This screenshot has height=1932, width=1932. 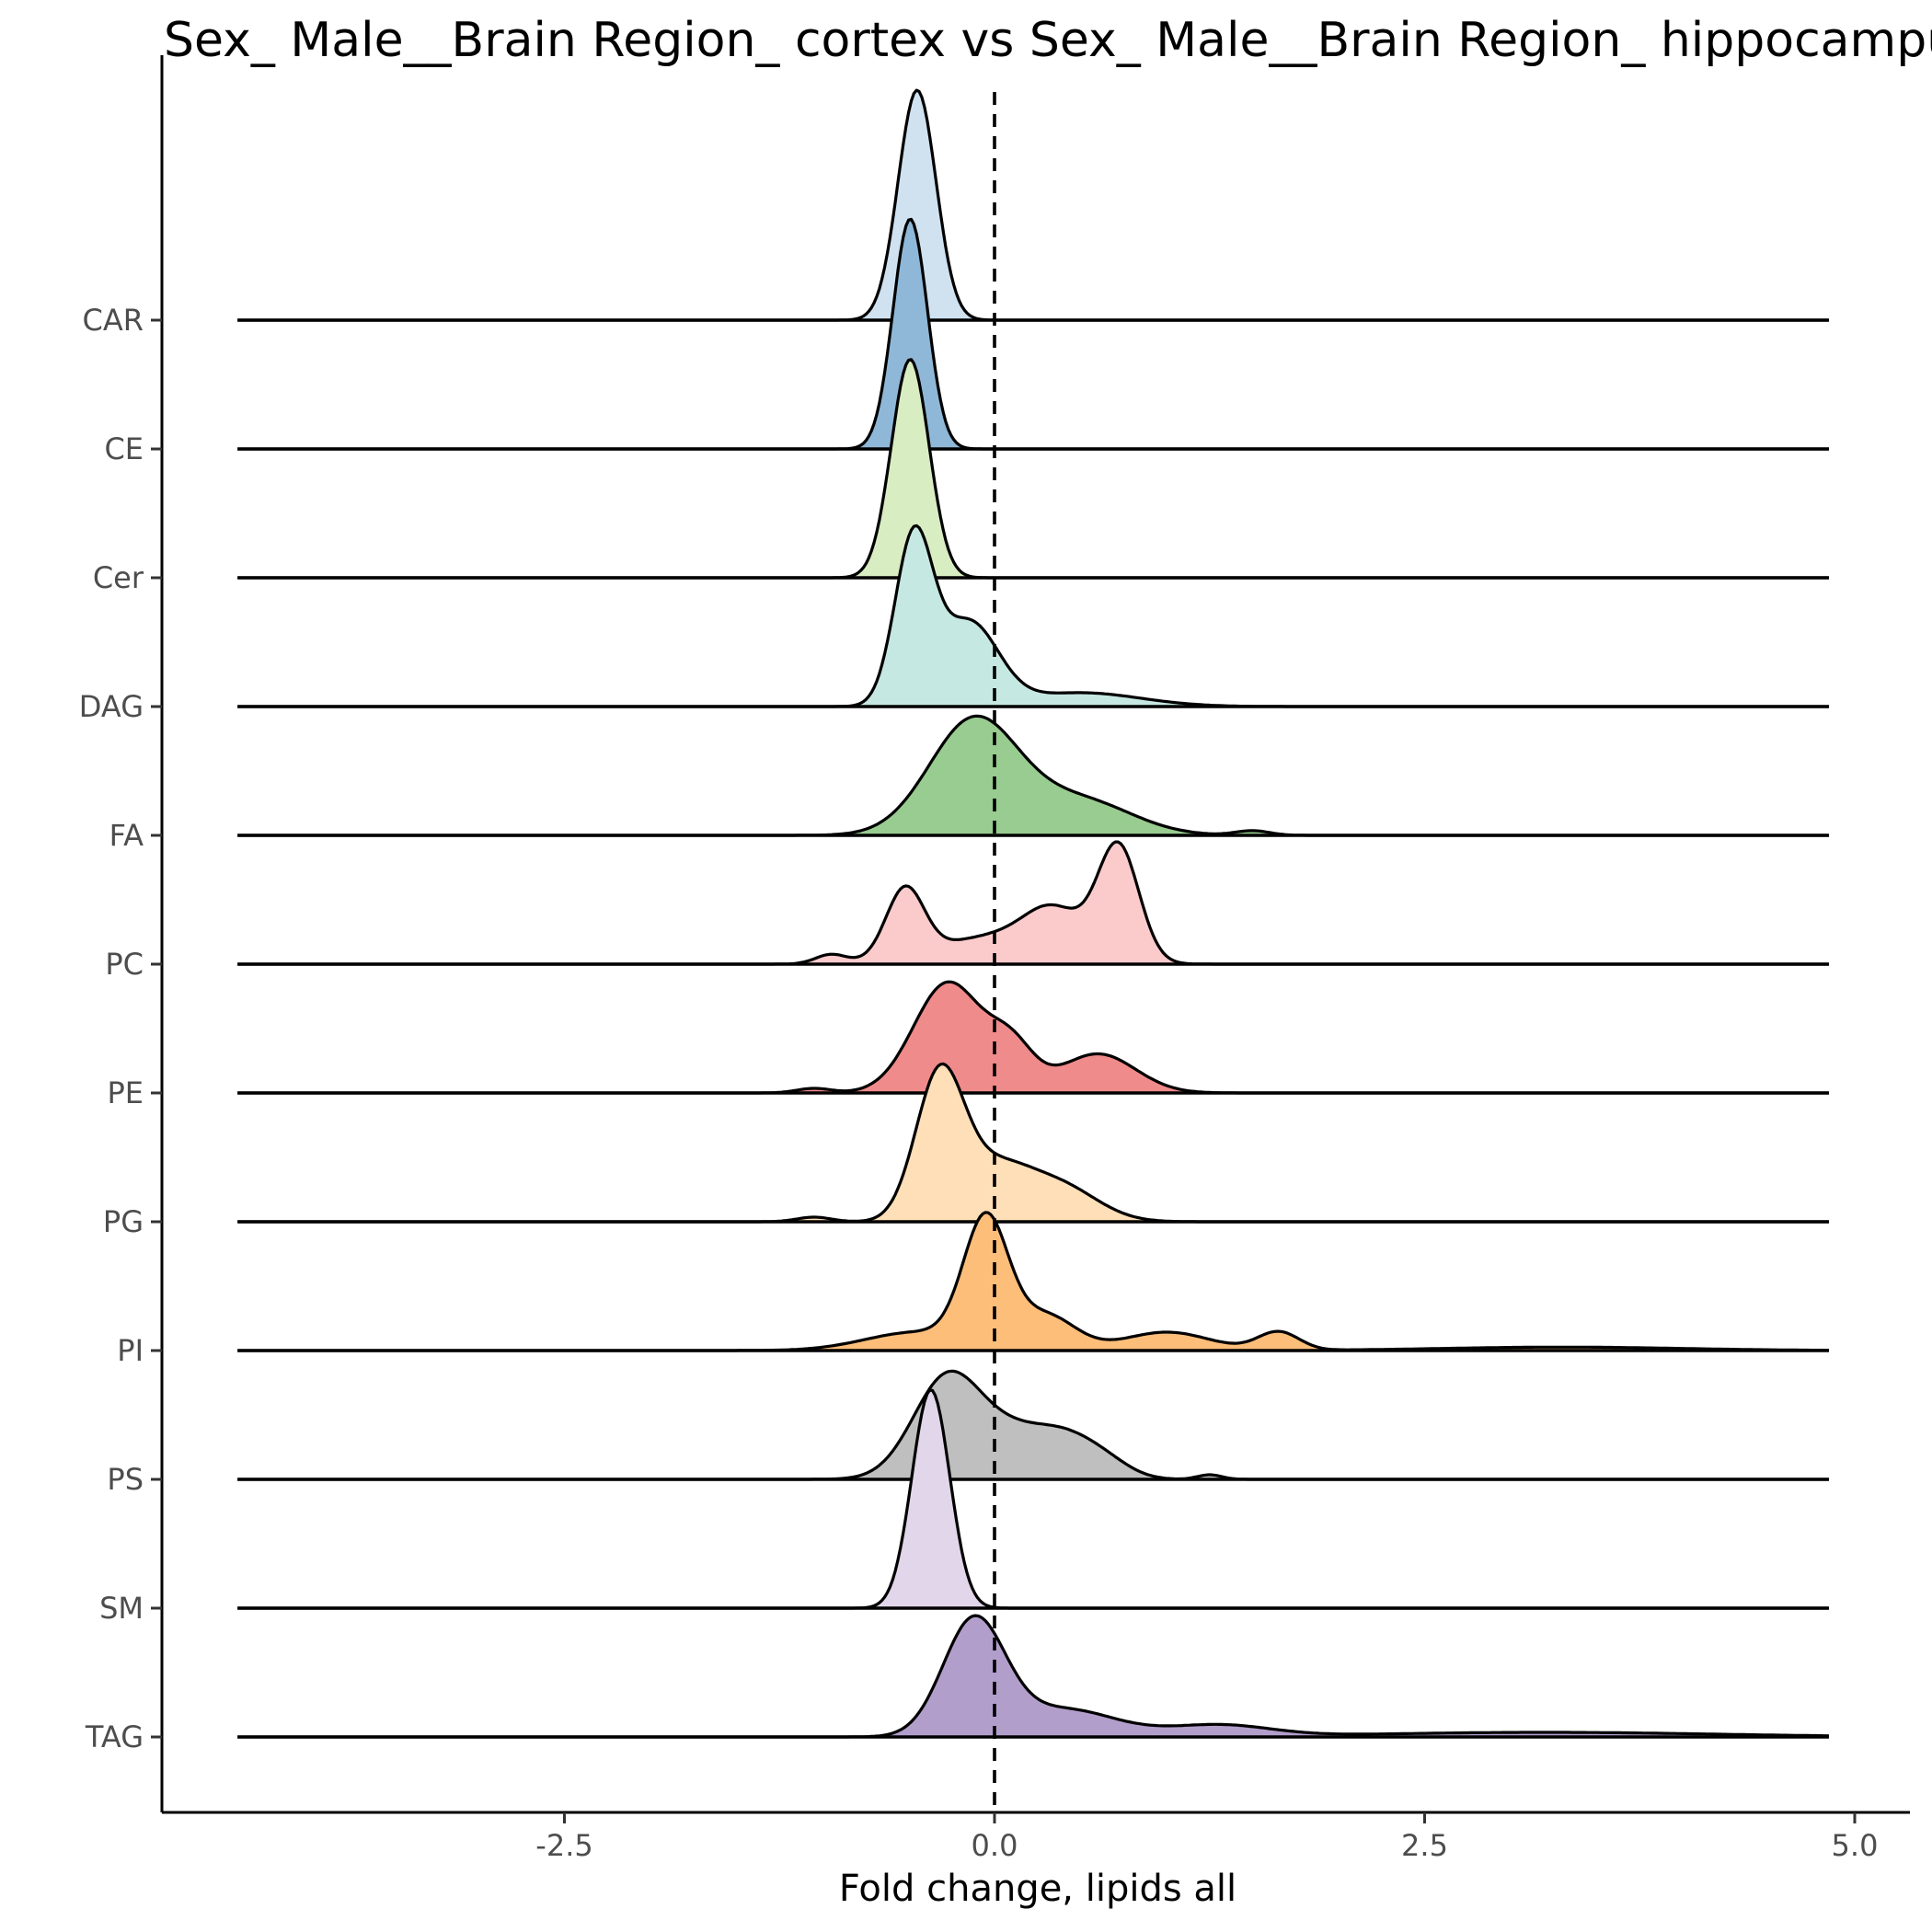 What do you see at coordinates (118, 577) in the screenshot?
I see `y-tick-label-cer: Cer` at bounding box center [118, 577].